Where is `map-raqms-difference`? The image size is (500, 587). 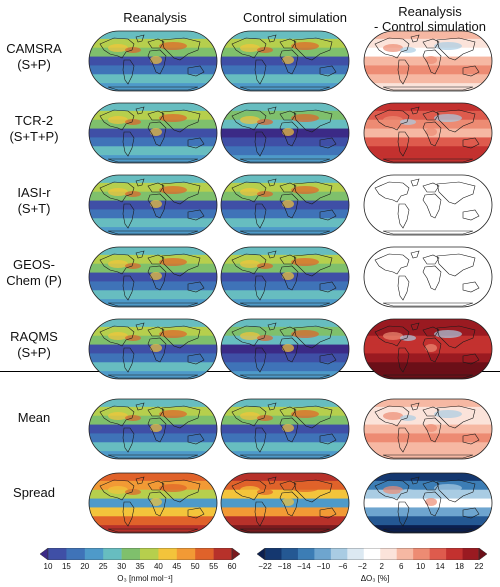
map-raqms-difference is located at coordinates (428, 349).